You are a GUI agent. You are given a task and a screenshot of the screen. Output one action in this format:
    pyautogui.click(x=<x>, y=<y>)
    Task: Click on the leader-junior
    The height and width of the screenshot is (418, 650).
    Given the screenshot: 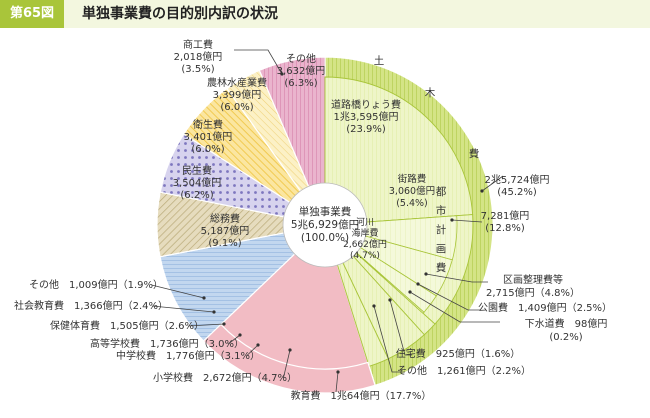 What is the action you would take?
    pyautogui.click(x=252, y=350)
    